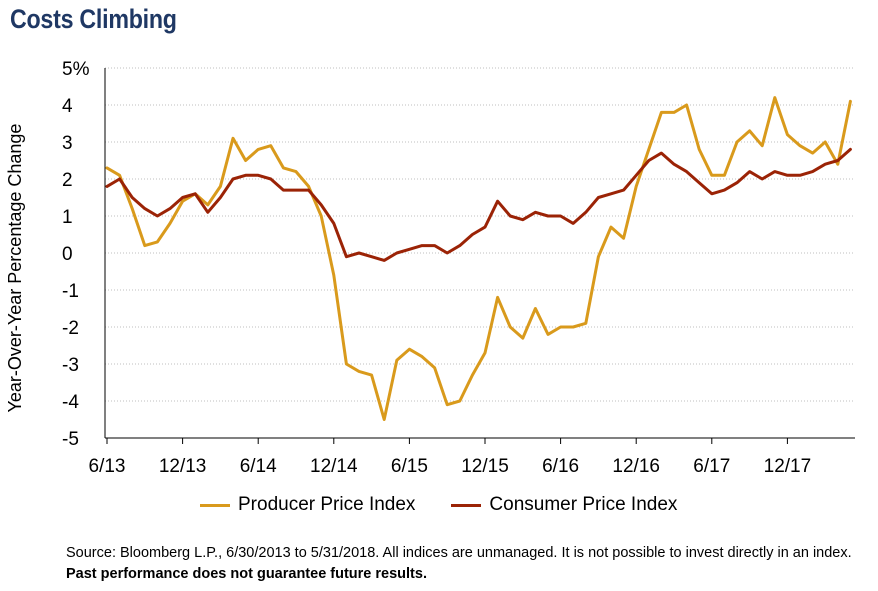 The image size is (878, 591). I want to click on x-tick-label: 6/16, so click(560, 466).